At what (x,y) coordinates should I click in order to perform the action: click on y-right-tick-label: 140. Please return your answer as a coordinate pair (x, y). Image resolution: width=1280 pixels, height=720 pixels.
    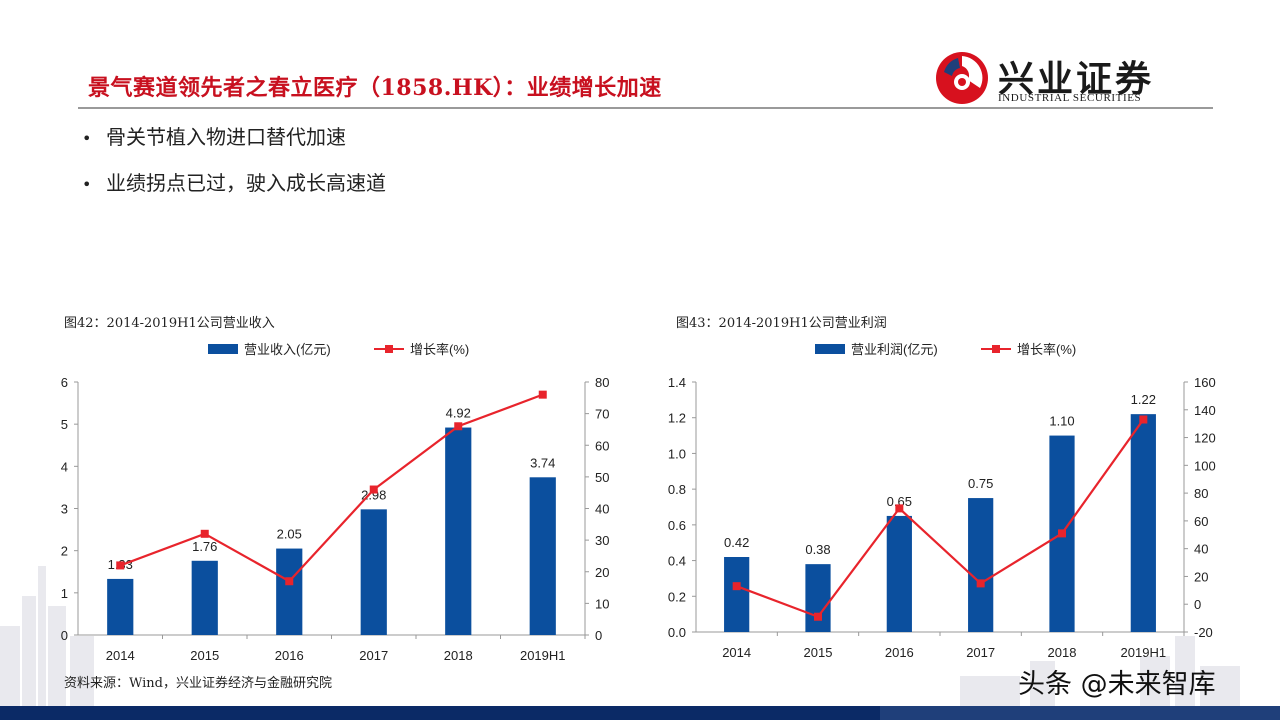
    Looking at the image, I should click on (1205, 410).